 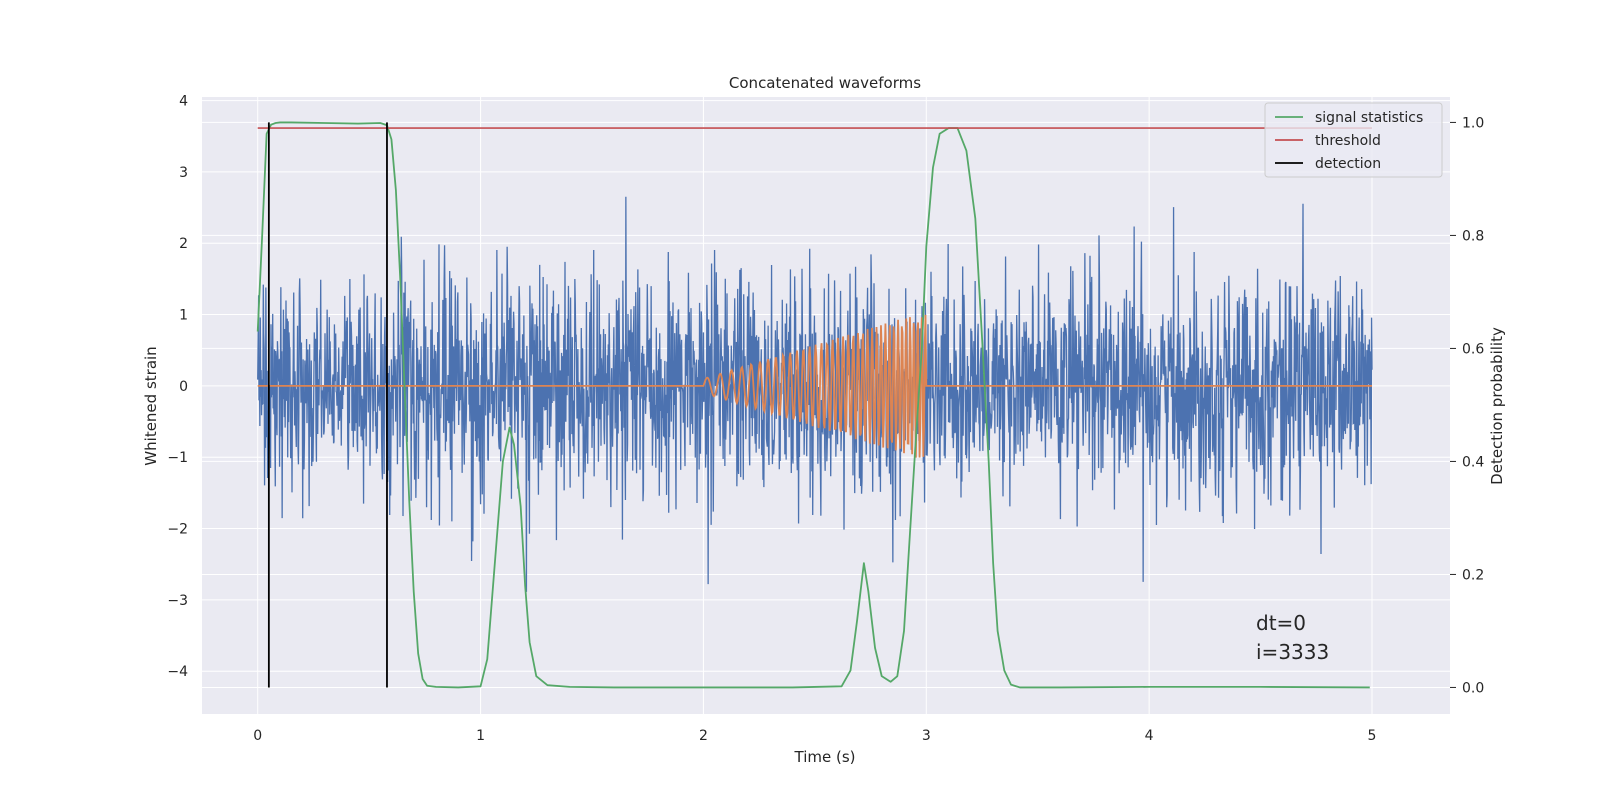 What do you see at coordinates (480, 736) in the screenshot?
I see `x-tick-label: 1` at bounding box center [480, 736].